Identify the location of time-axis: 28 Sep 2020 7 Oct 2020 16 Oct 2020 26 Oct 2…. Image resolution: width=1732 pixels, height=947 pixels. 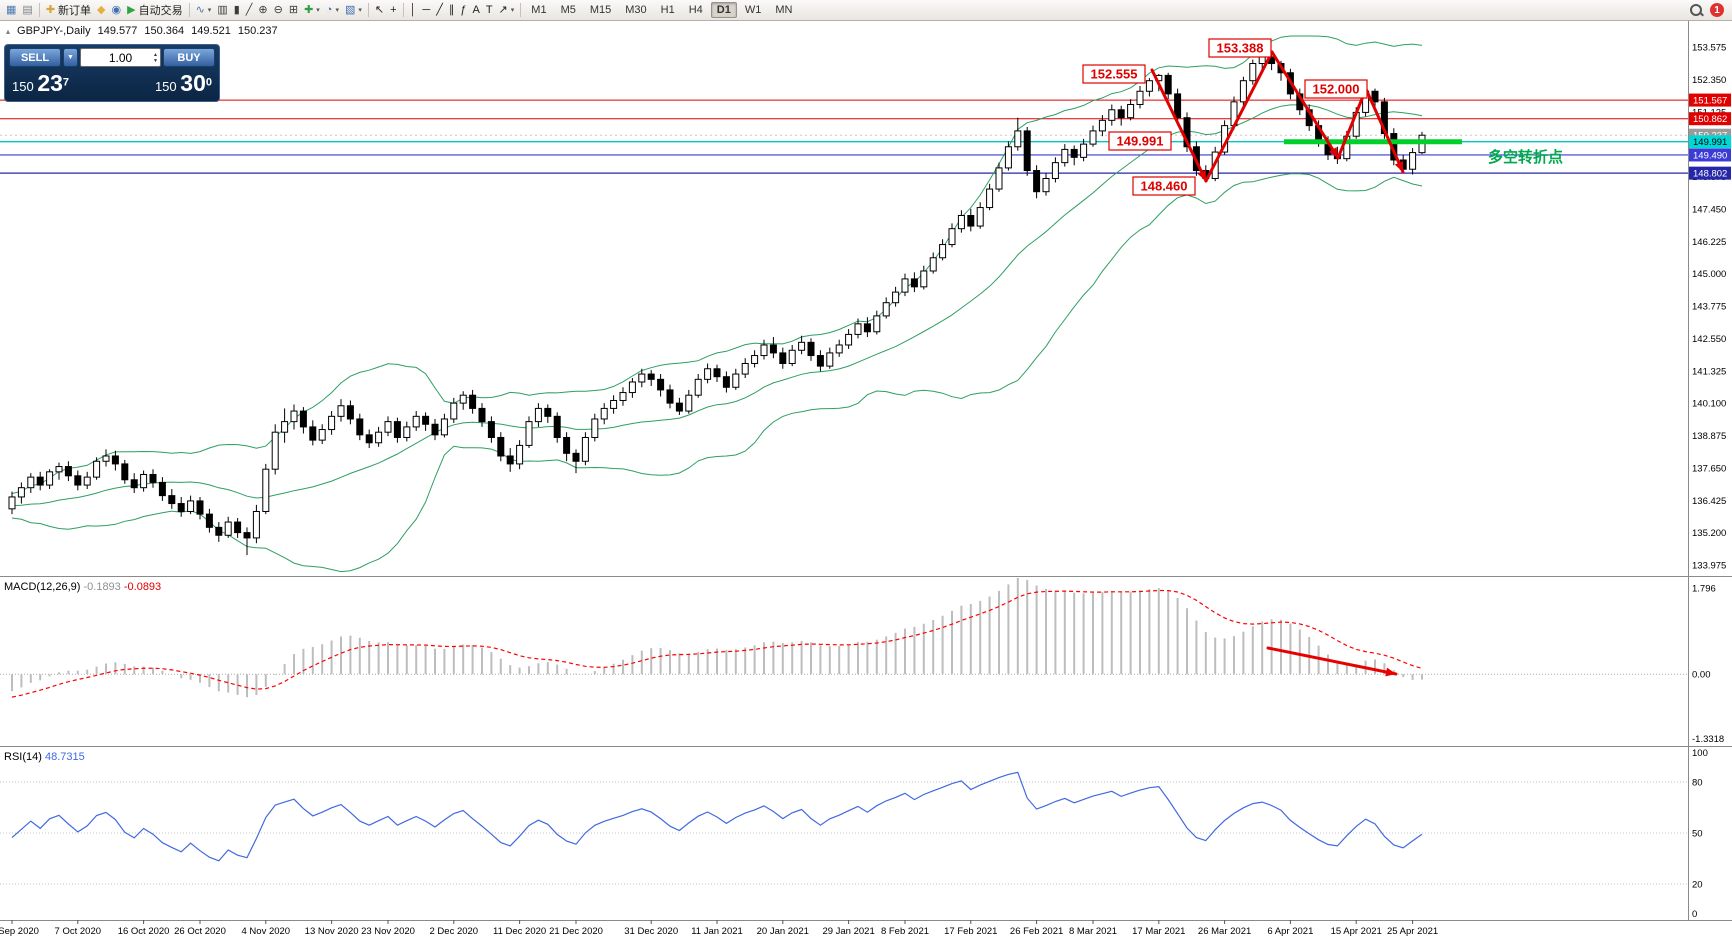
(719, 928).